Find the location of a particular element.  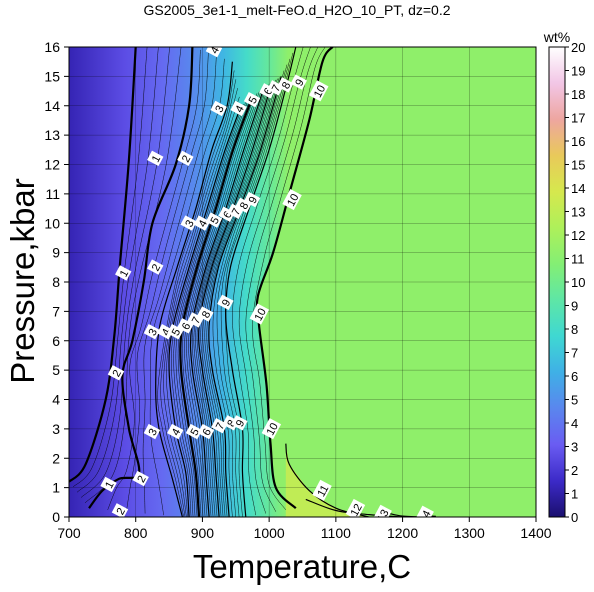

y-tick-label: 3 is located at coordinates (56, 429).